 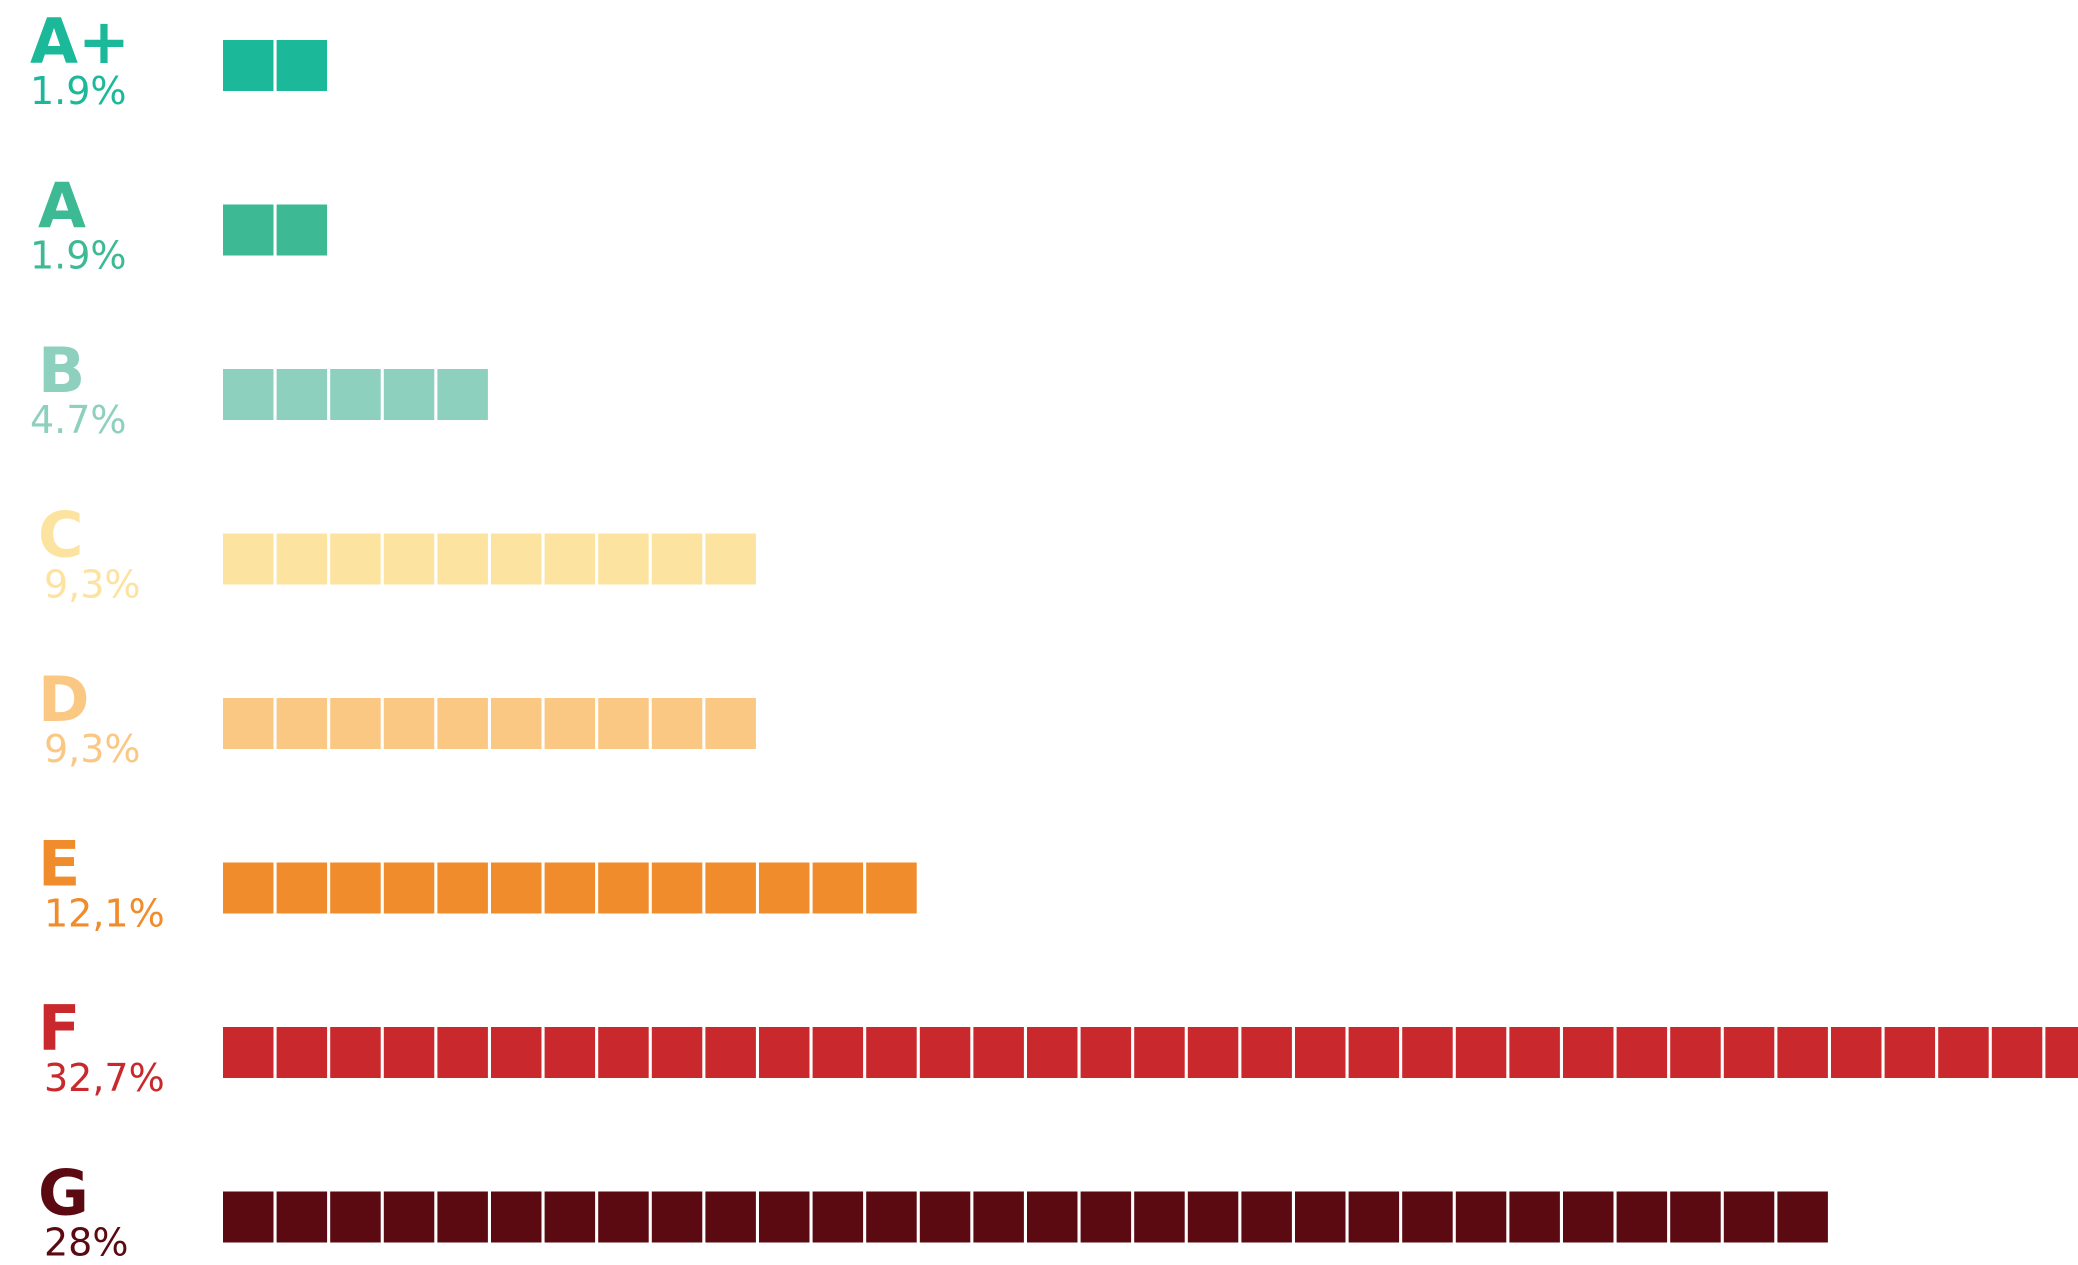 I want to click on grade-percent-label: 12,1%, so click(x=104, y=914).